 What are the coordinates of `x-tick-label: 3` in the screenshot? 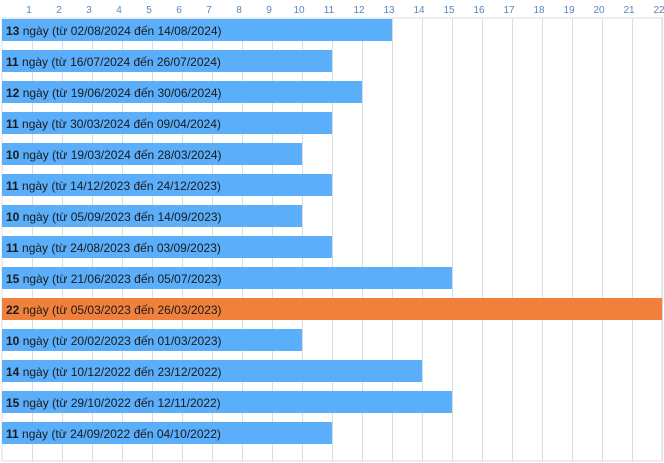 It's located at (89, 10).